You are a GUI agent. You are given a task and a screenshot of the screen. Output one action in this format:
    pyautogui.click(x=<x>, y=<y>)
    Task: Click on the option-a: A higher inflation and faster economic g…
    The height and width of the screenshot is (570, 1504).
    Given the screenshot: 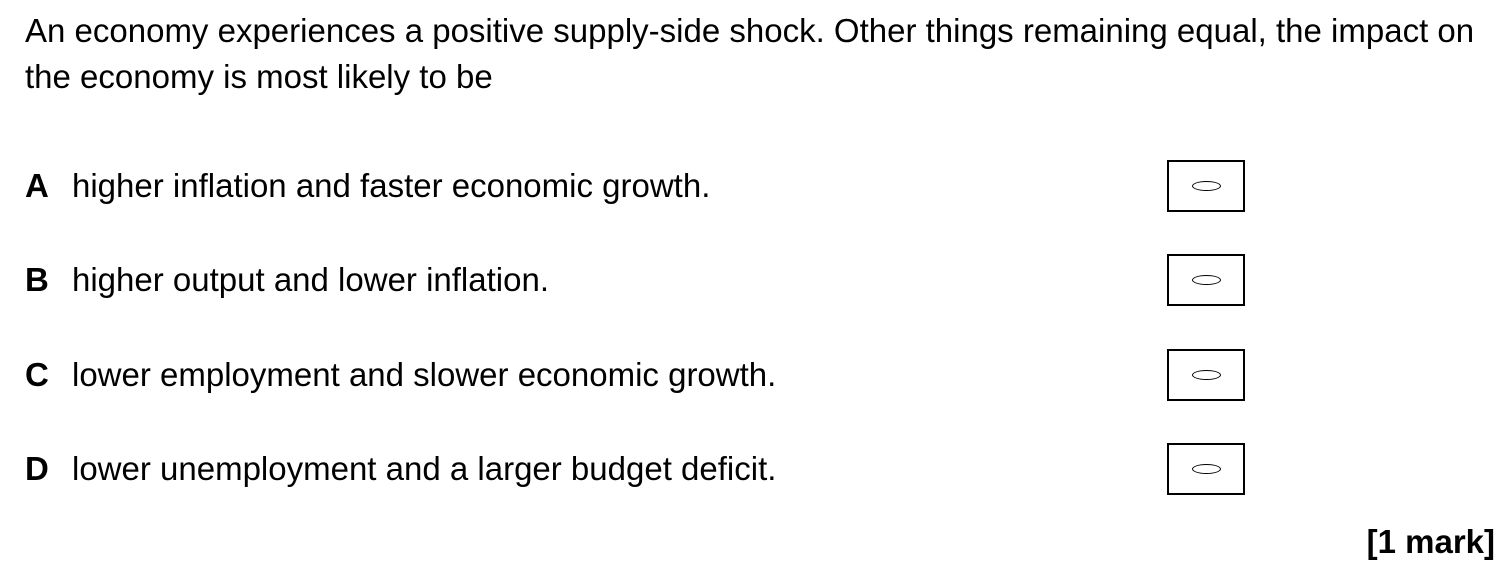 What is the action you would take?
    pyautogui.click(x=640, y=186)
    